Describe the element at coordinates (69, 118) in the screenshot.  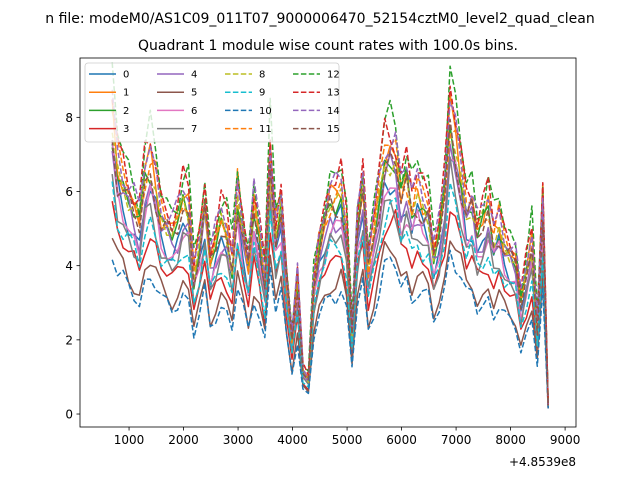
I see `y-tick-label: 8` at that location.